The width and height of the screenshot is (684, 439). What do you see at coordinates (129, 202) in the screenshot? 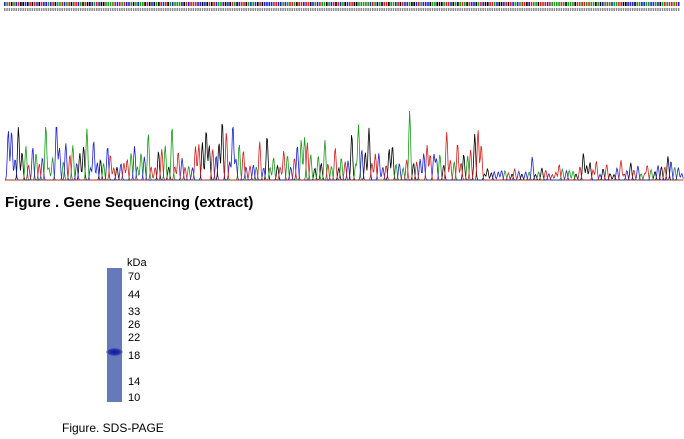
I see `sequencing-caption: Figure . Gene Sequencing (extract)` at bounding box center [129, 202].